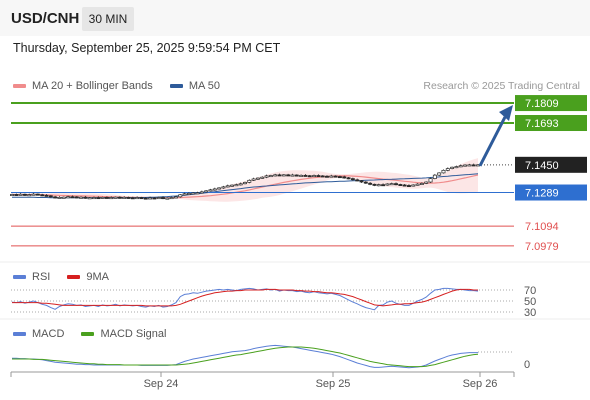 This screenshot has width=590, height=400. I want to click on legend-label: RSI, so click(41, 277).